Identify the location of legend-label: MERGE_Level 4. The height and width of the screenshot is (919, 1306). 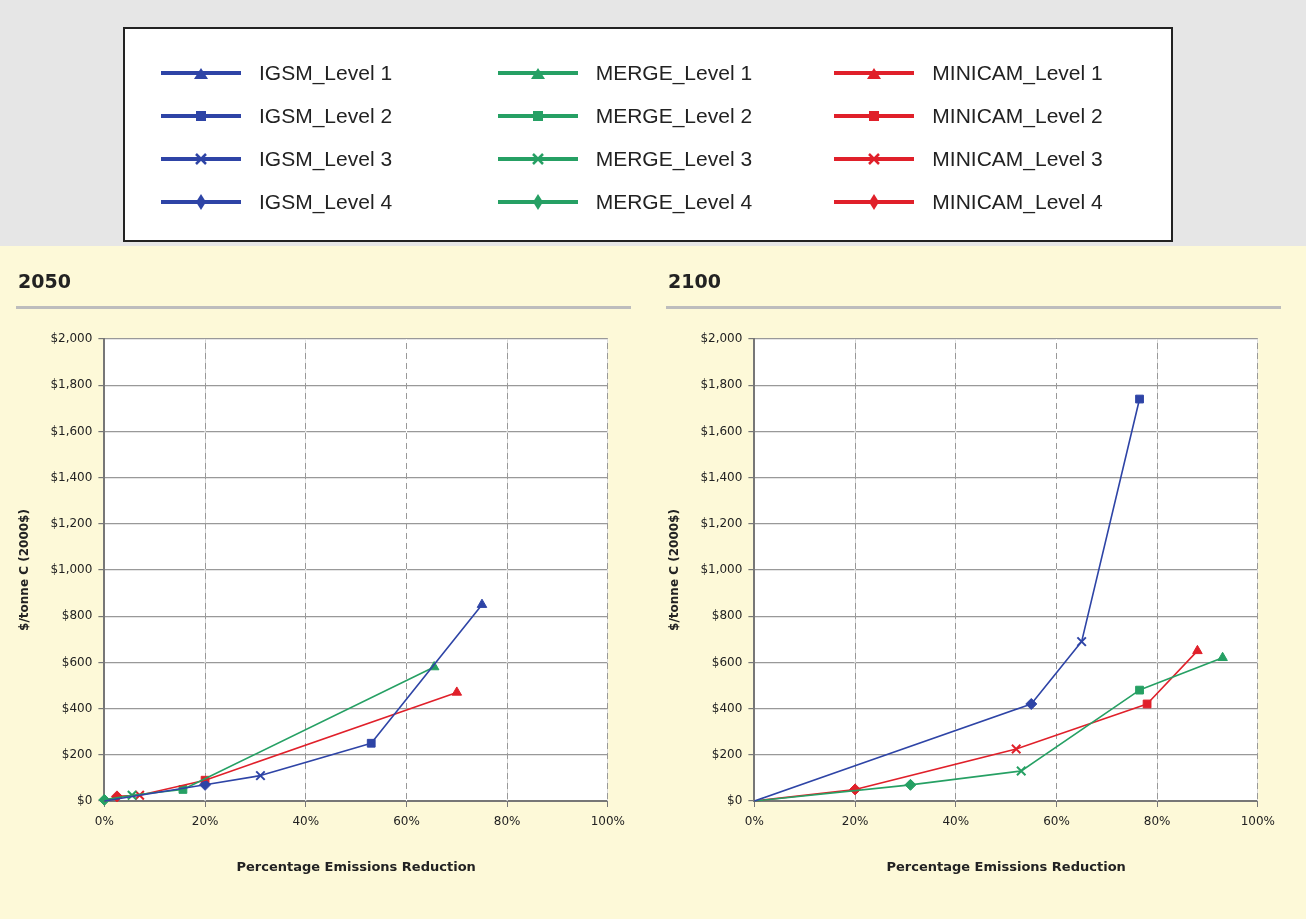
(674, 201).